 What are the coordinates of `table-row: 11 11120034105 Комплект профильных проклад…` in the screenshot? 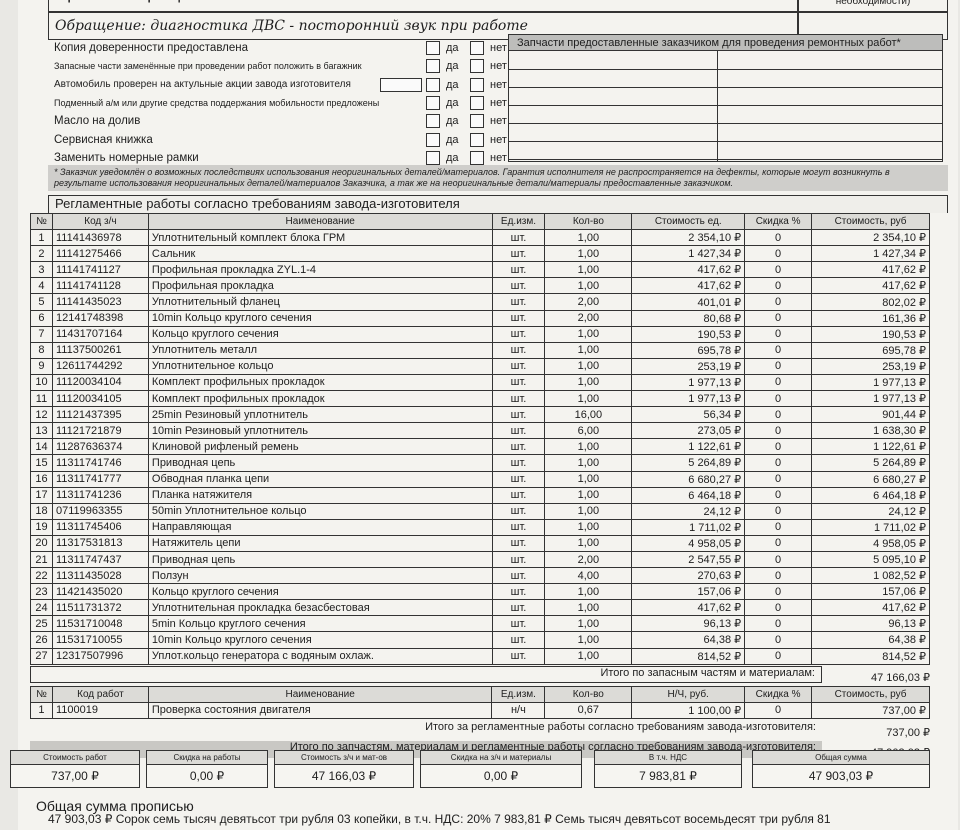 It's located at (480, 399).